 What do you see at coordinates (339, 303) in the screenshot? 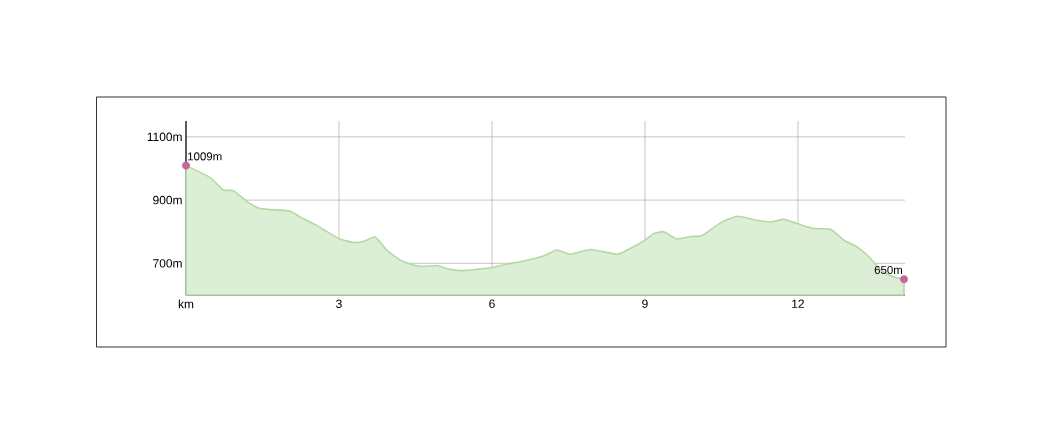
I see `x-tick-label: 3` at bounding box center [339, 303].